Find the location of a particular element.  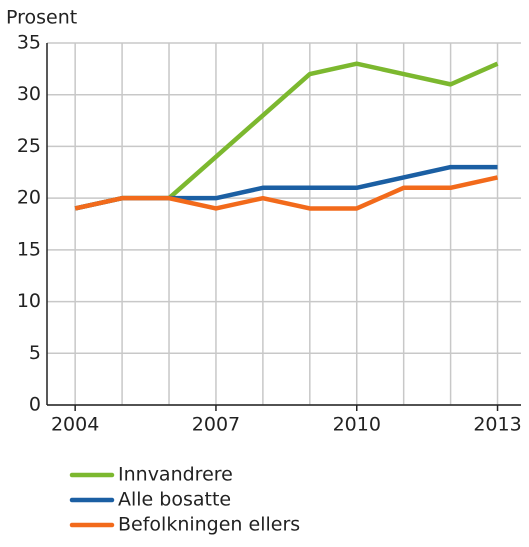

legend-label: Alle bosatte is located at coordinates (174, 500).